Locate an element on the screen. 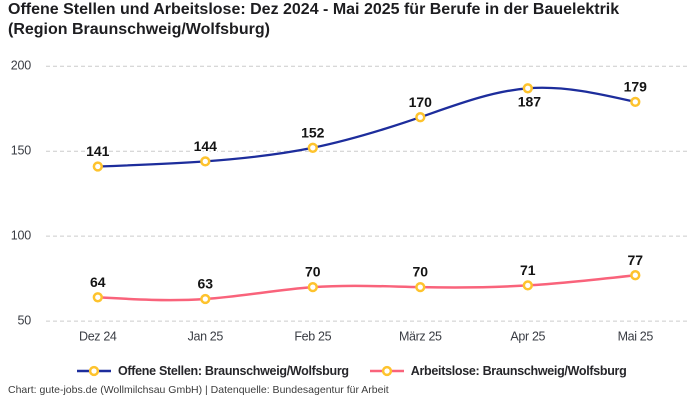 The height and width of the screenshot is (400, 700). svg-text: Apr 25 is located at coordinates (527, 336).